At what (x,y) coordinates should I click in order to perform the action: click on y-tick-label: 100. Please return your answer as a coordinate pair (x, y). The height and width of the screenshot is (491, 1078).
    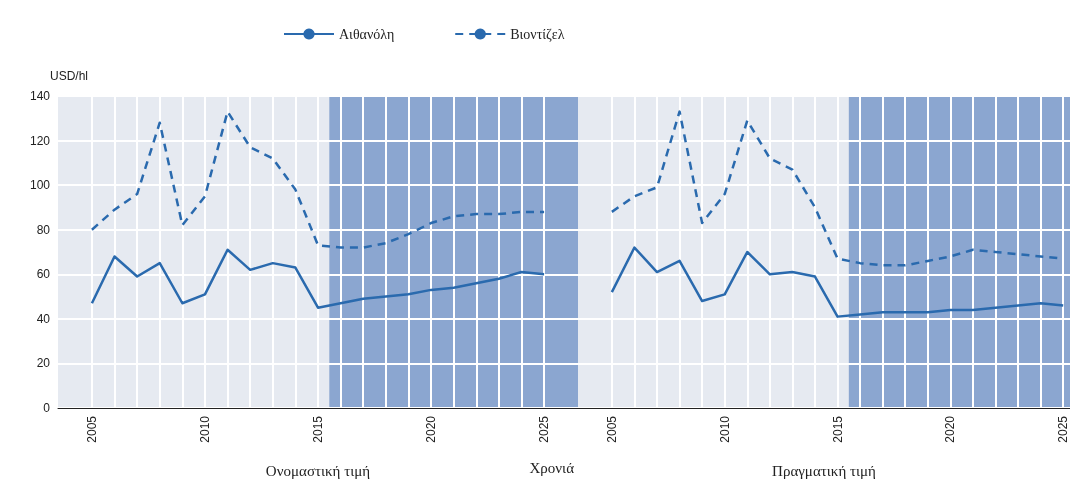
    Looking at the image, I should click on (40, 185).